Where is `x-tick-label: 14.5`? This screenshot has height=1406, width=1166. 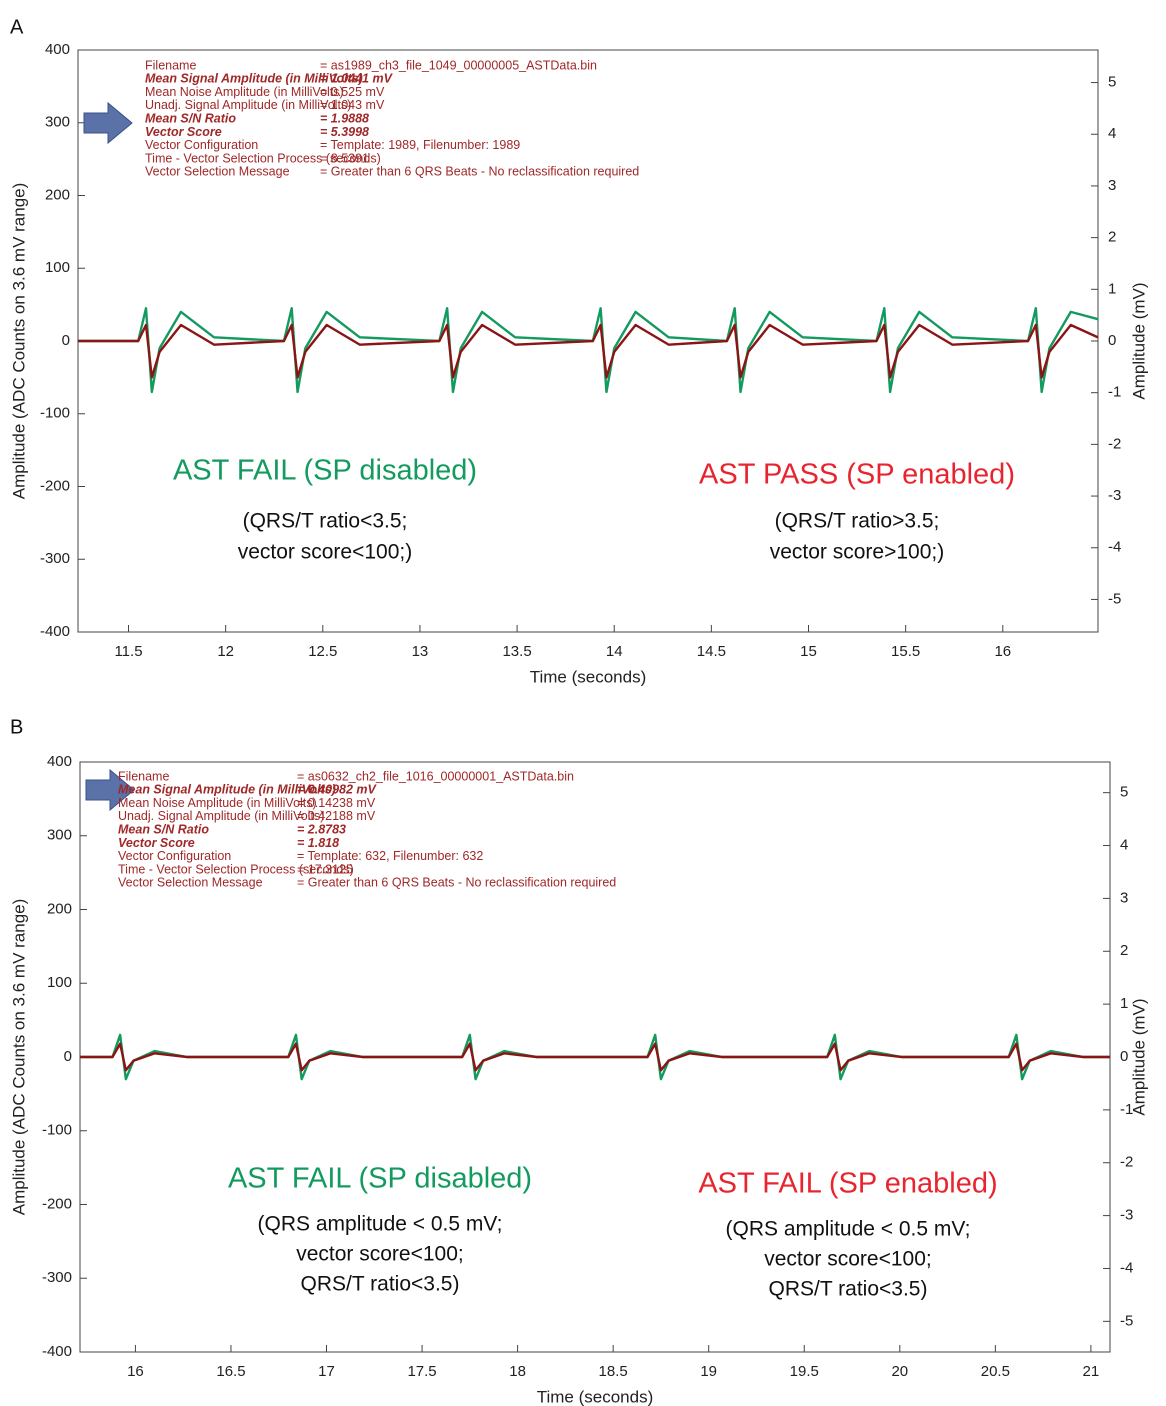 x-tick-label: 14.5 is located at coordinates (711, 651).